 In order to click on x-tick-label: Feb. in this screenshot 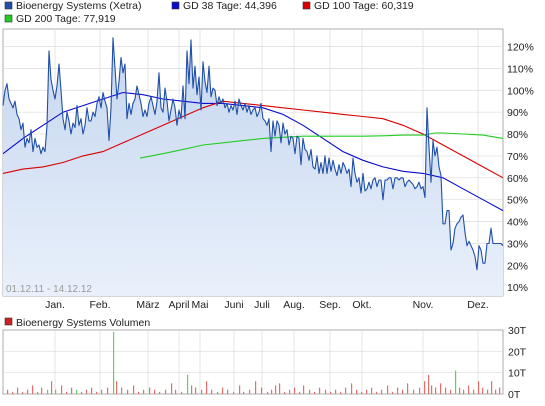, I will do `click(99, 305)`.